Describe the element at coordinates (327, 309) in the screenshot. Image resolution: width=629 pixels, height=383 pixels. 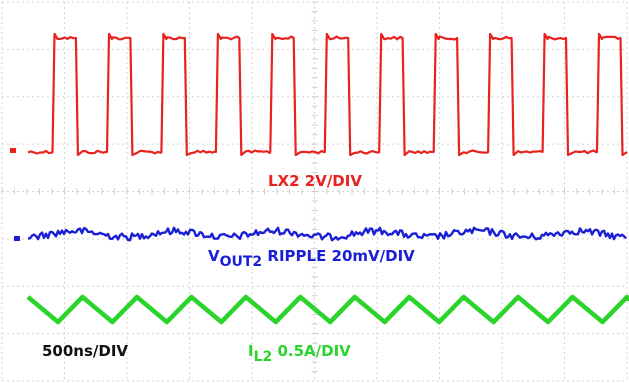
I see `il2-trace` at that location.